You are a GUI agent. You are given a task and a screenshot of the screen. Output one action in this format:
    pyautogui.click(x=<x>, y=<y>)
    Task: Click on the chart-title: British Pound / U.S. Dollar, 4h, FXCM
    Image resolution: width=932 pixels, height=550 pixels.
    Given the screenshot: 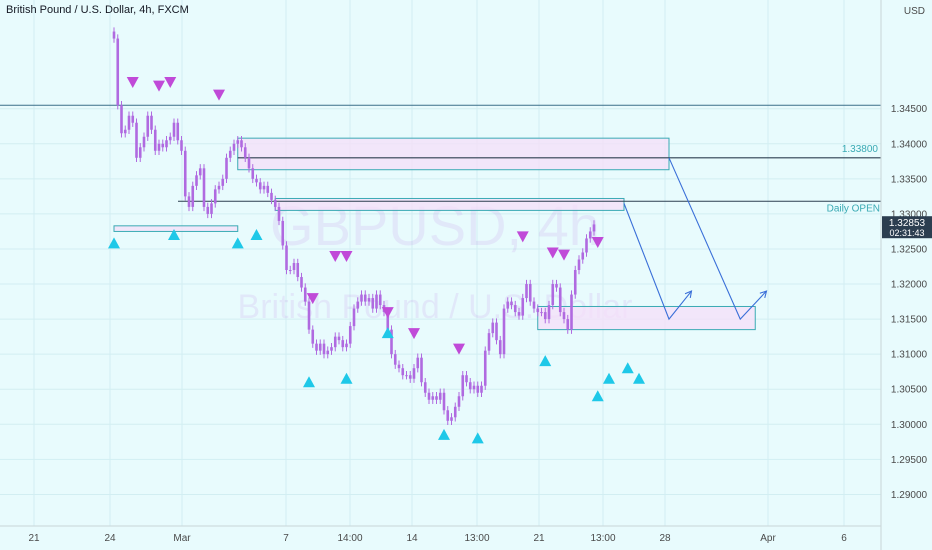 What is the action you would take?
    pyautogui.click(x=97, y=10)
    